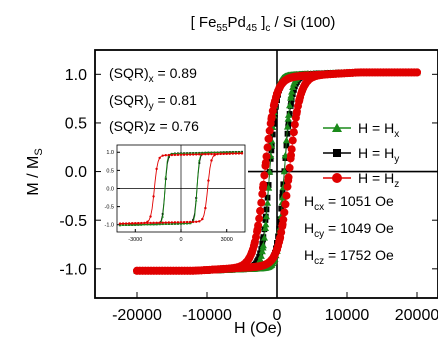 The height and width of the screenshot is (337, 438). Describe the element at coordinates (109, 208) in the screenshot. I see `inset-y-tick-label: -0.5` at that location.